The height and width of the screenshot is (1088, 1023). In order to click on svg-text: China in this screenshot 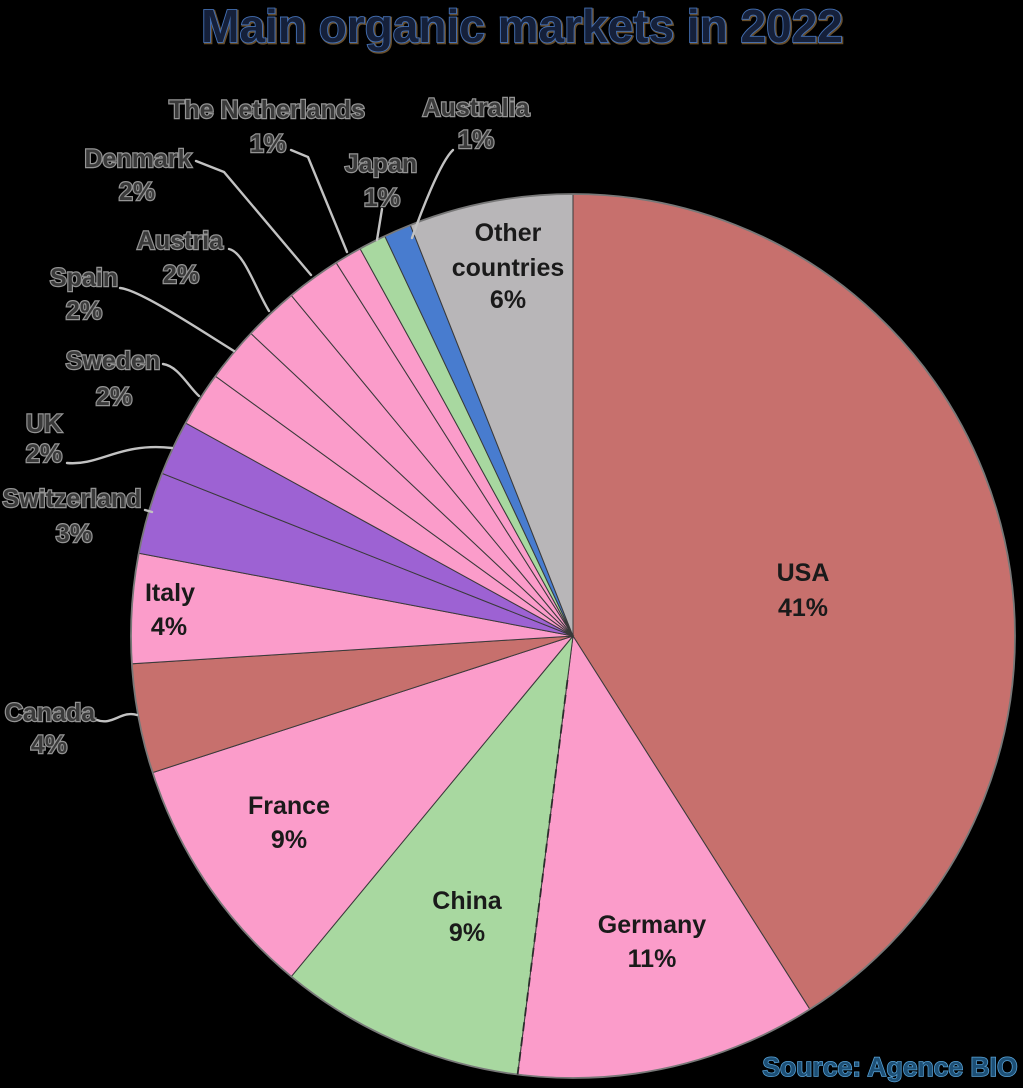, I will do `click(467, 901)`.